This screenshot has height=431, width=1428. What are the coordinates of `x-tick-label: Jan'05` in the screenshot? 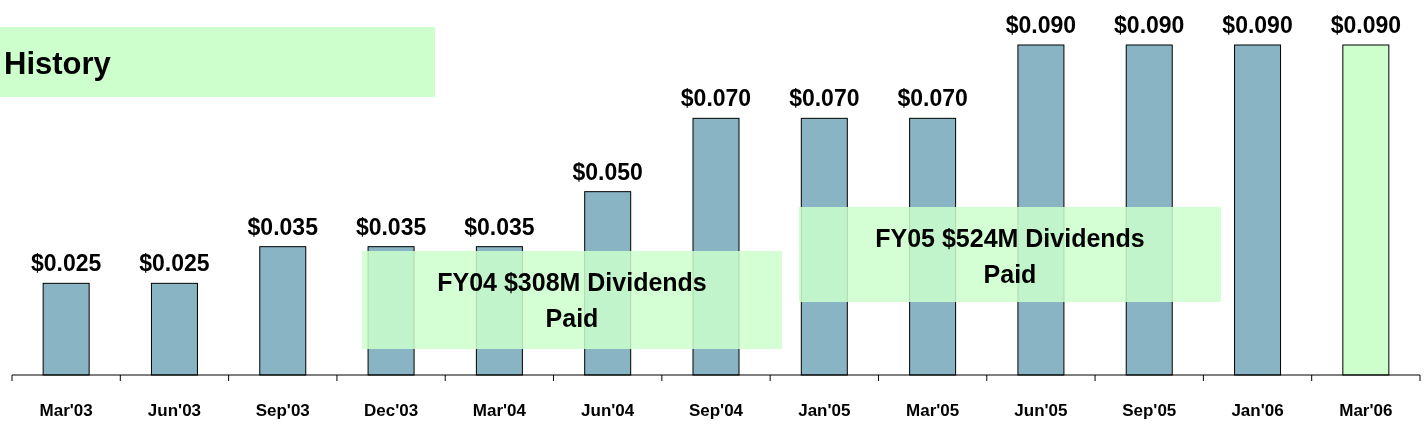 It's located at (824, 410).